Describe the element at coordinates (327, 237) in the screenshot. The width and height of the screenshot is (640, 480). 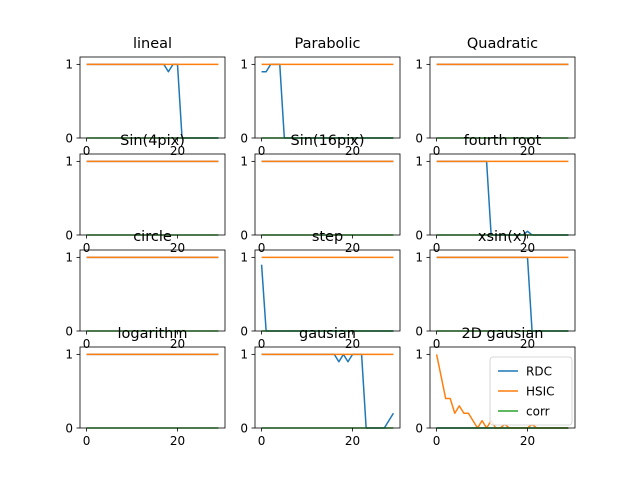
I see `subplot-title: step` at that location.